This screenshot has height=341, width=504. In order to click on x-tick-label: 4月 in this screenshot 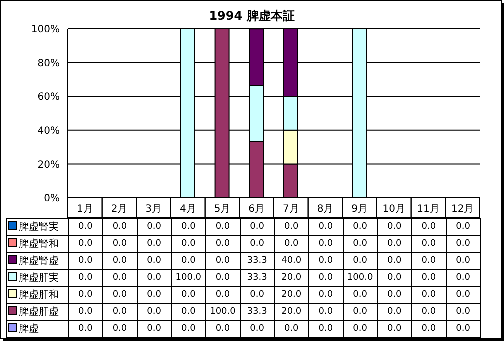, I will do `click(188, 209)`.